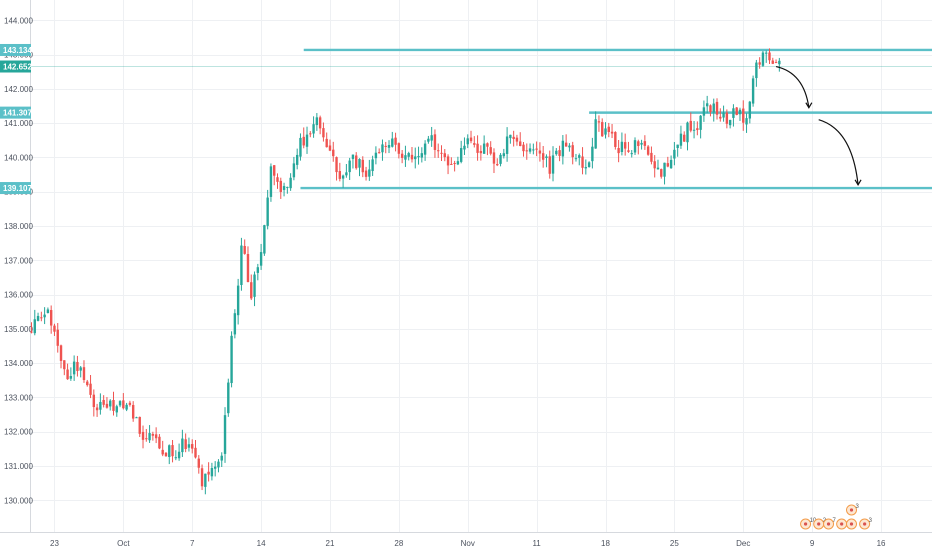 This screenshot has height=550, width=932. Describe the element at coordinates (835, 521) in the screenshot. I see `event-marker-count: 7` at that location.